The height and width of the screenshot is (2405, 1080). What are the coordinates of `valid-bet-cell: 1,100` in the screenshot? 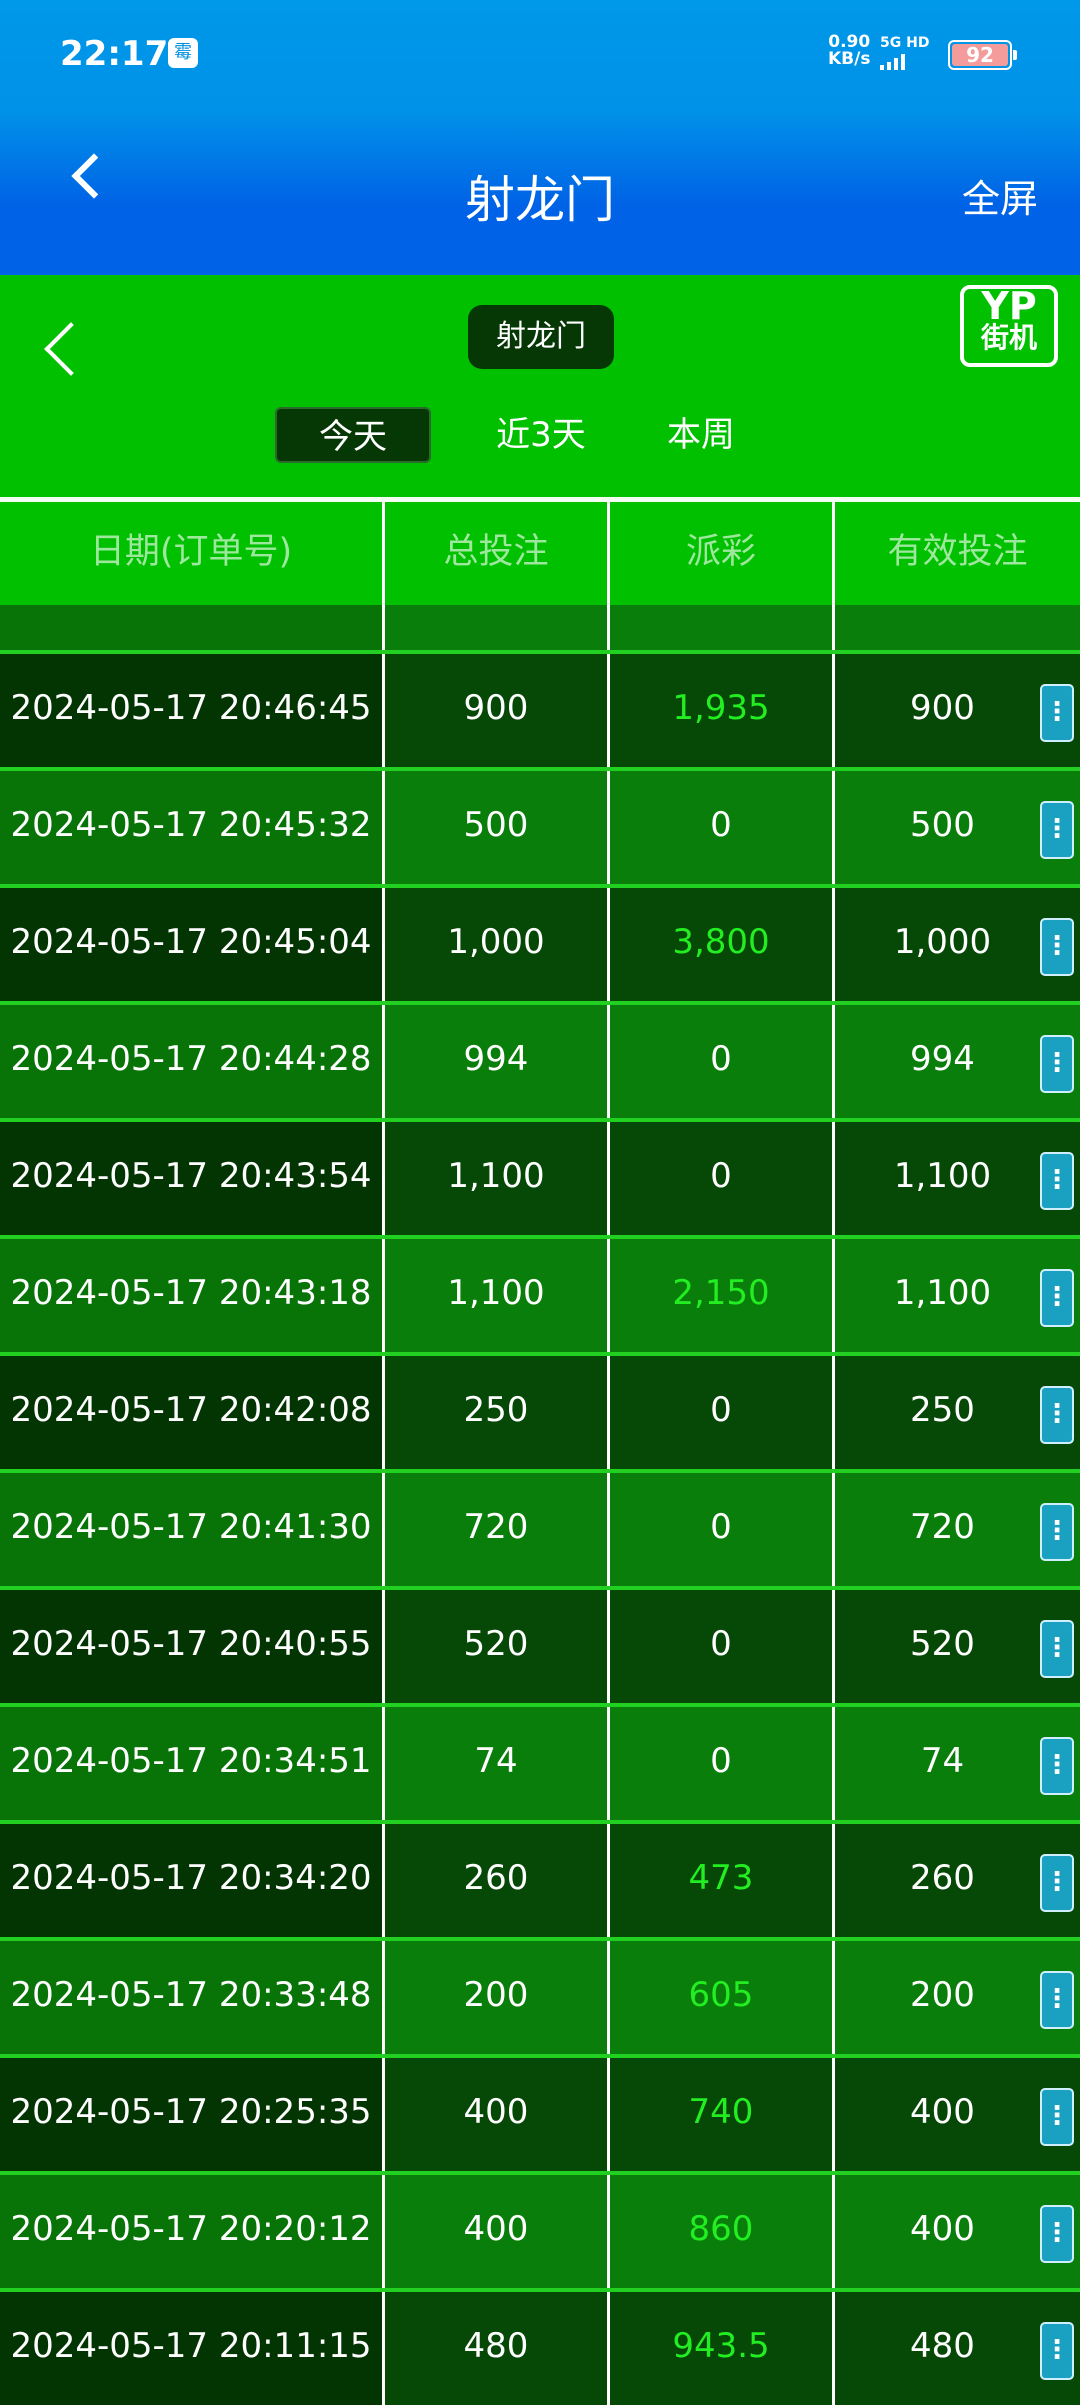 It's located at (942, 1293).